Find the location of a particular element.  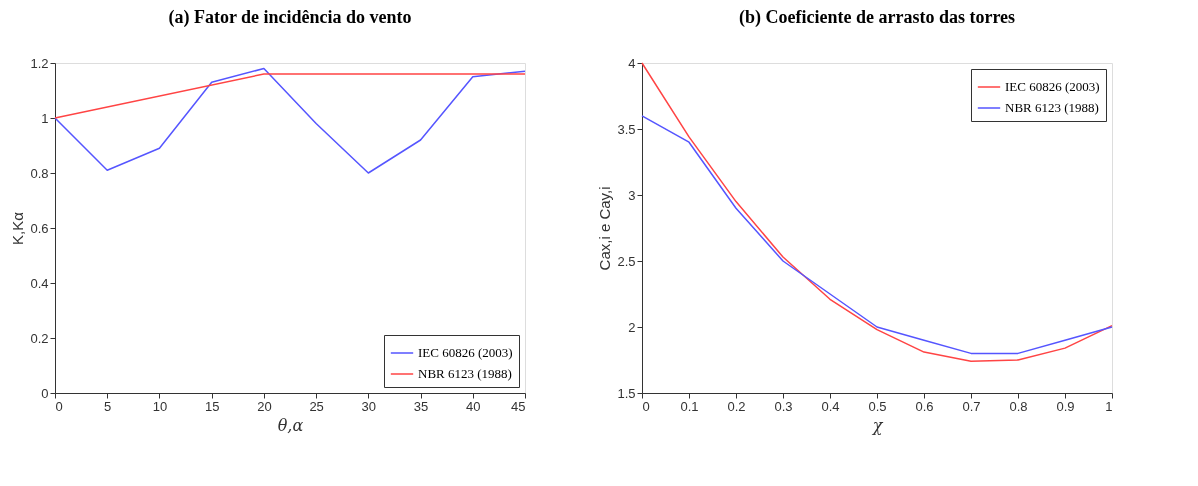

y-tick-label: 0.6 is located at coordinates (39, 228).